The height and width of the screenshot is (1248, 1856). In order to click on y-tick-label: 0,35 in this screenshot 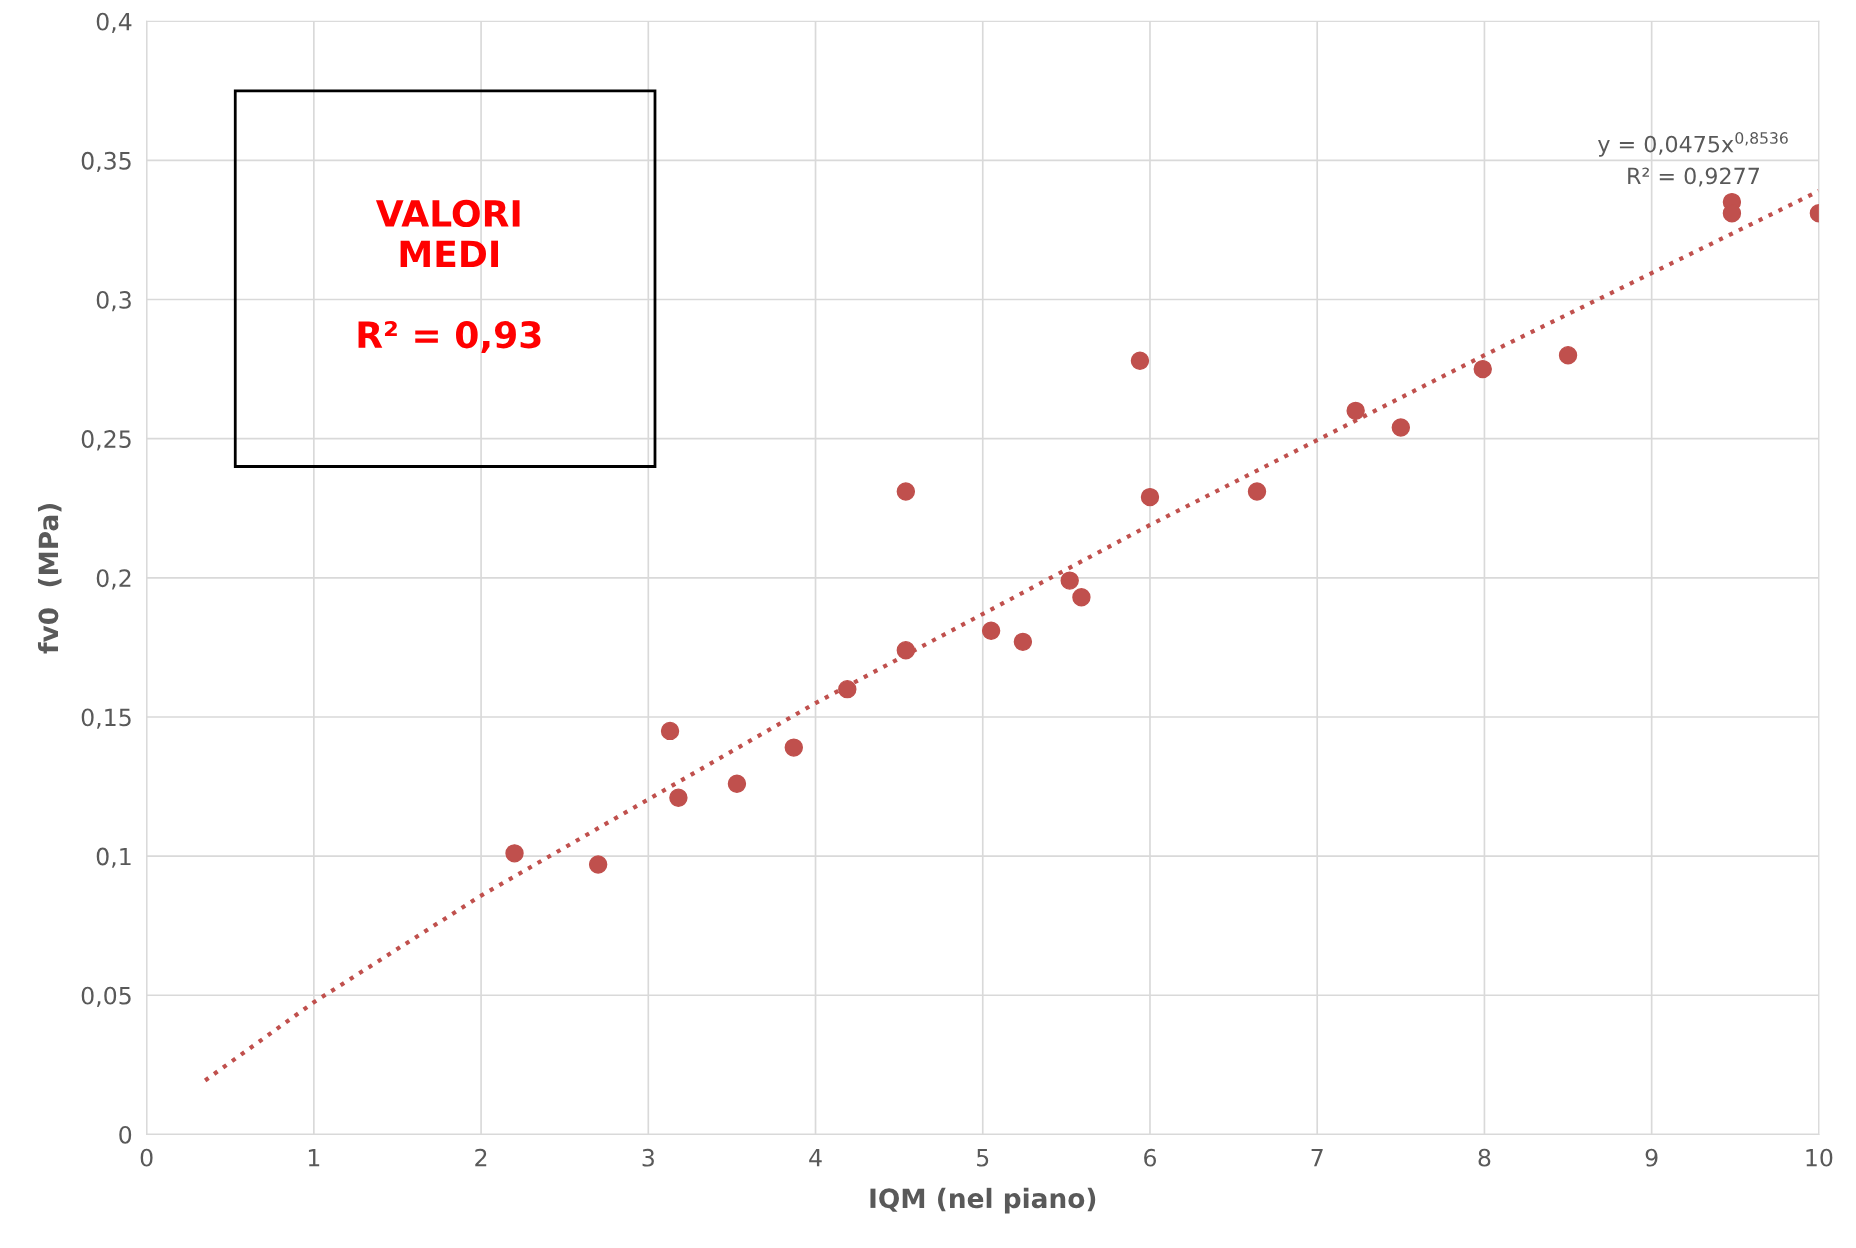, I will do `click(106, 162)`.